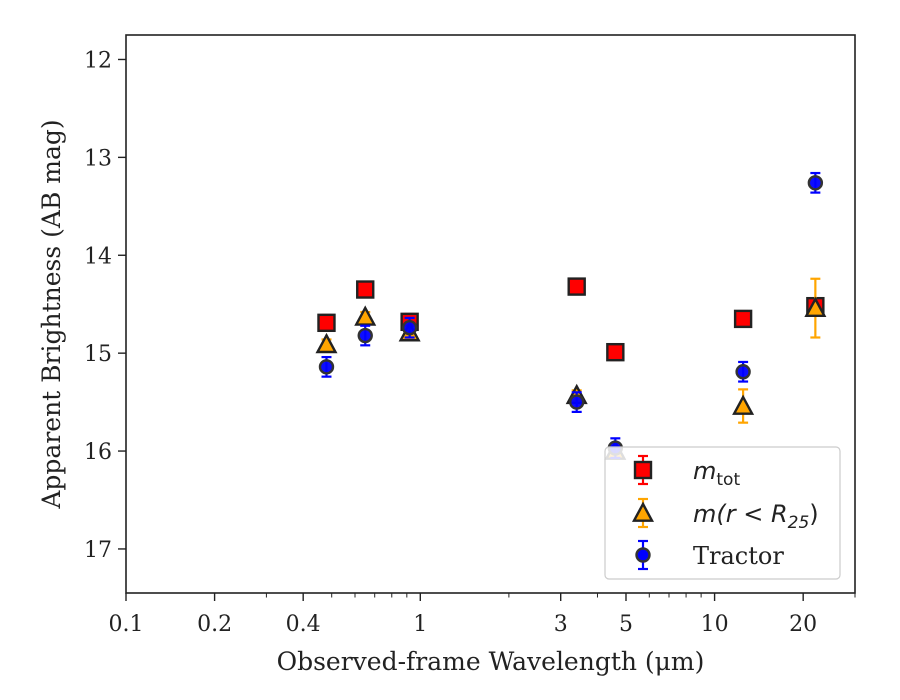 The image size is (900, 700). Describe the element at coordinates (126, 624) in the screenshot. I see `x-tick-label: 0.1` at that location.